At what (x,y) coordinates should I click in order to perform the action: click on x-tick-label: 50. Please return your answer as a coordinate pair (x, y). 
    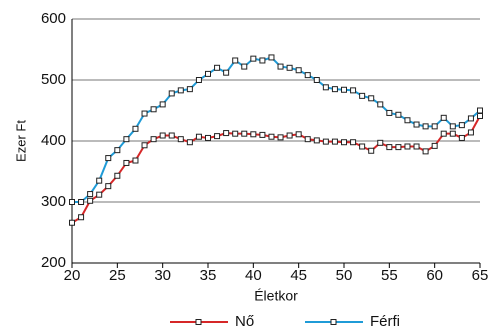
    Looking at the image, I should click on (344, 275).